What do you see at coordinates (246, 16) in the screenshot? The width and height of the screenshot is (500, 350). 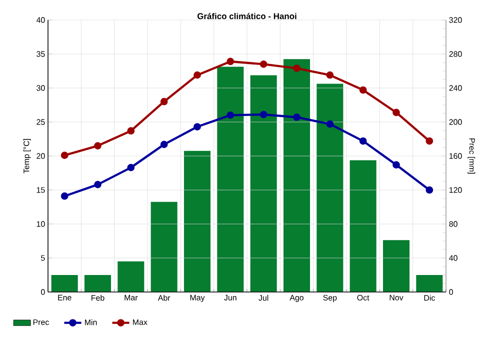 I see `chart-title: Gráfico climático - Hanoi` at bounding box center [246, 16].